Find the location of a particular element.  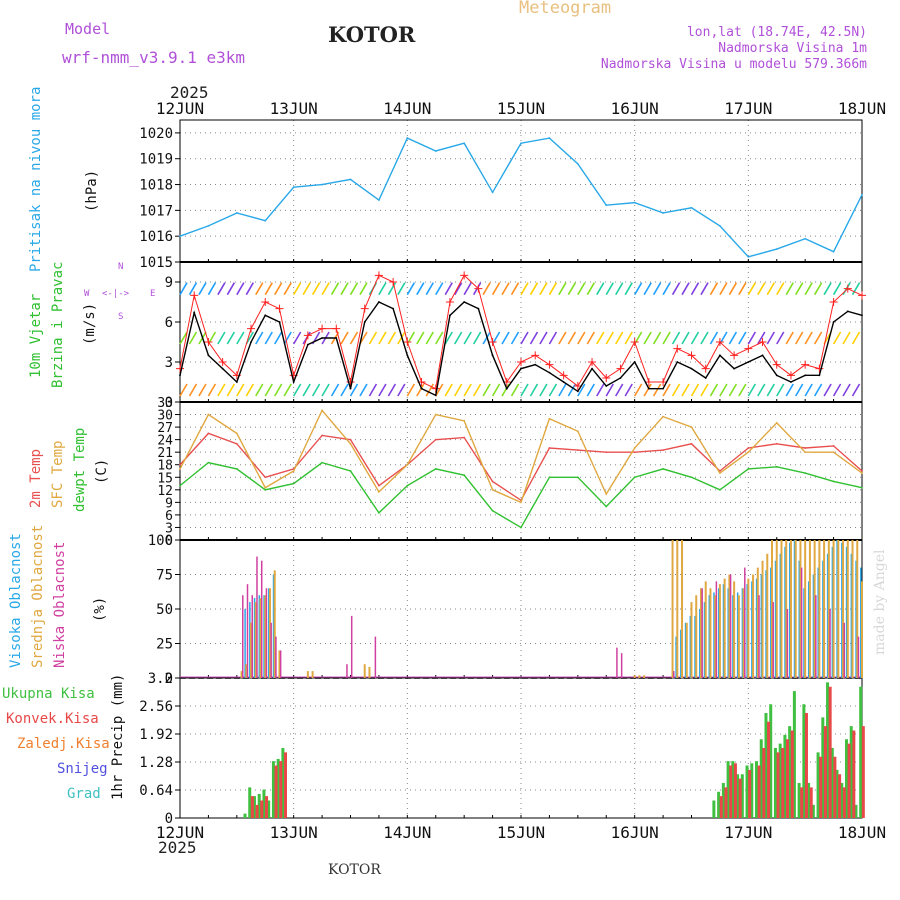

temp-sfc-line is located at coordinates (521, 456).